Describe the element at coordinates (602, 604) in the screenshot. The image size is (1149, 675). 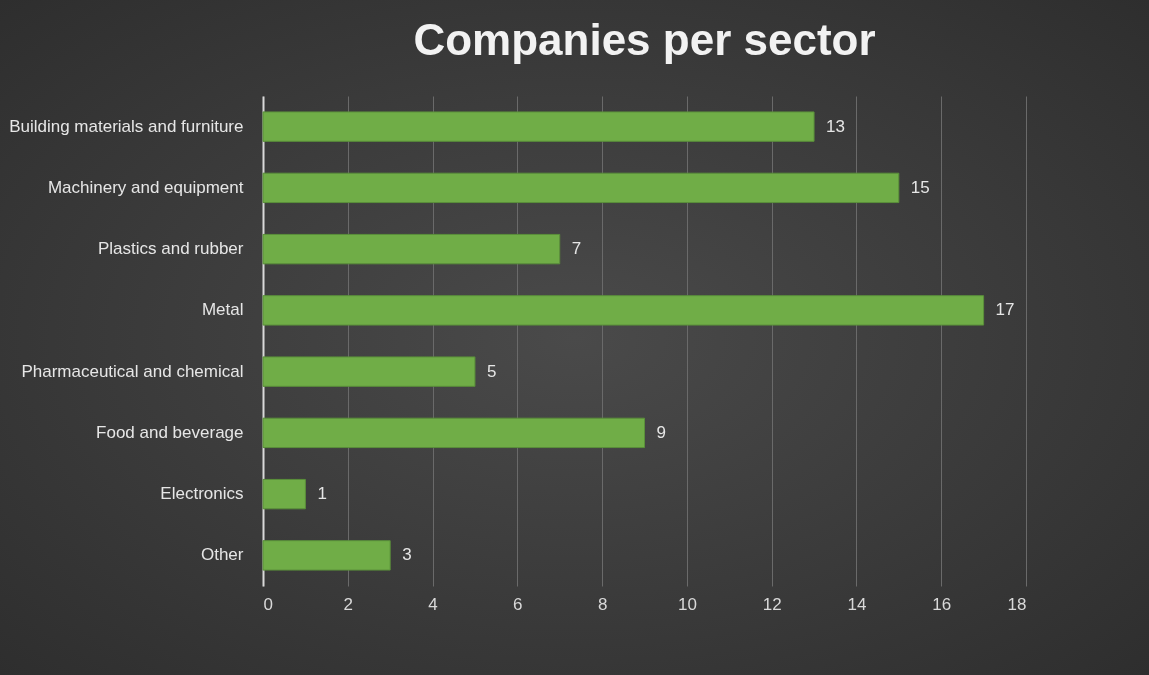
I see `x-tick-label: 8` at that location.